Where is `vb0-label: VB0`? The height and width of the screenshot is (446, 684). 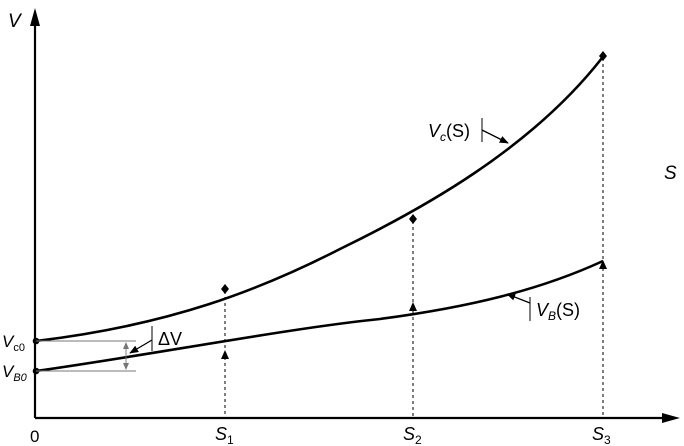
vb0-label: VB0 is located at coordinates (15, 373).